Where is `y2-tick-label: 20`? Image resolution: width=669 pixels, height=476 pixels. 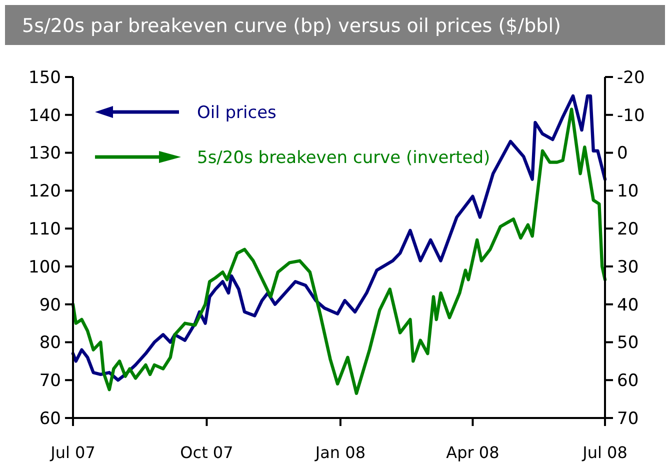 y2-tick-label: 20 is located at coordinates (628, 230).